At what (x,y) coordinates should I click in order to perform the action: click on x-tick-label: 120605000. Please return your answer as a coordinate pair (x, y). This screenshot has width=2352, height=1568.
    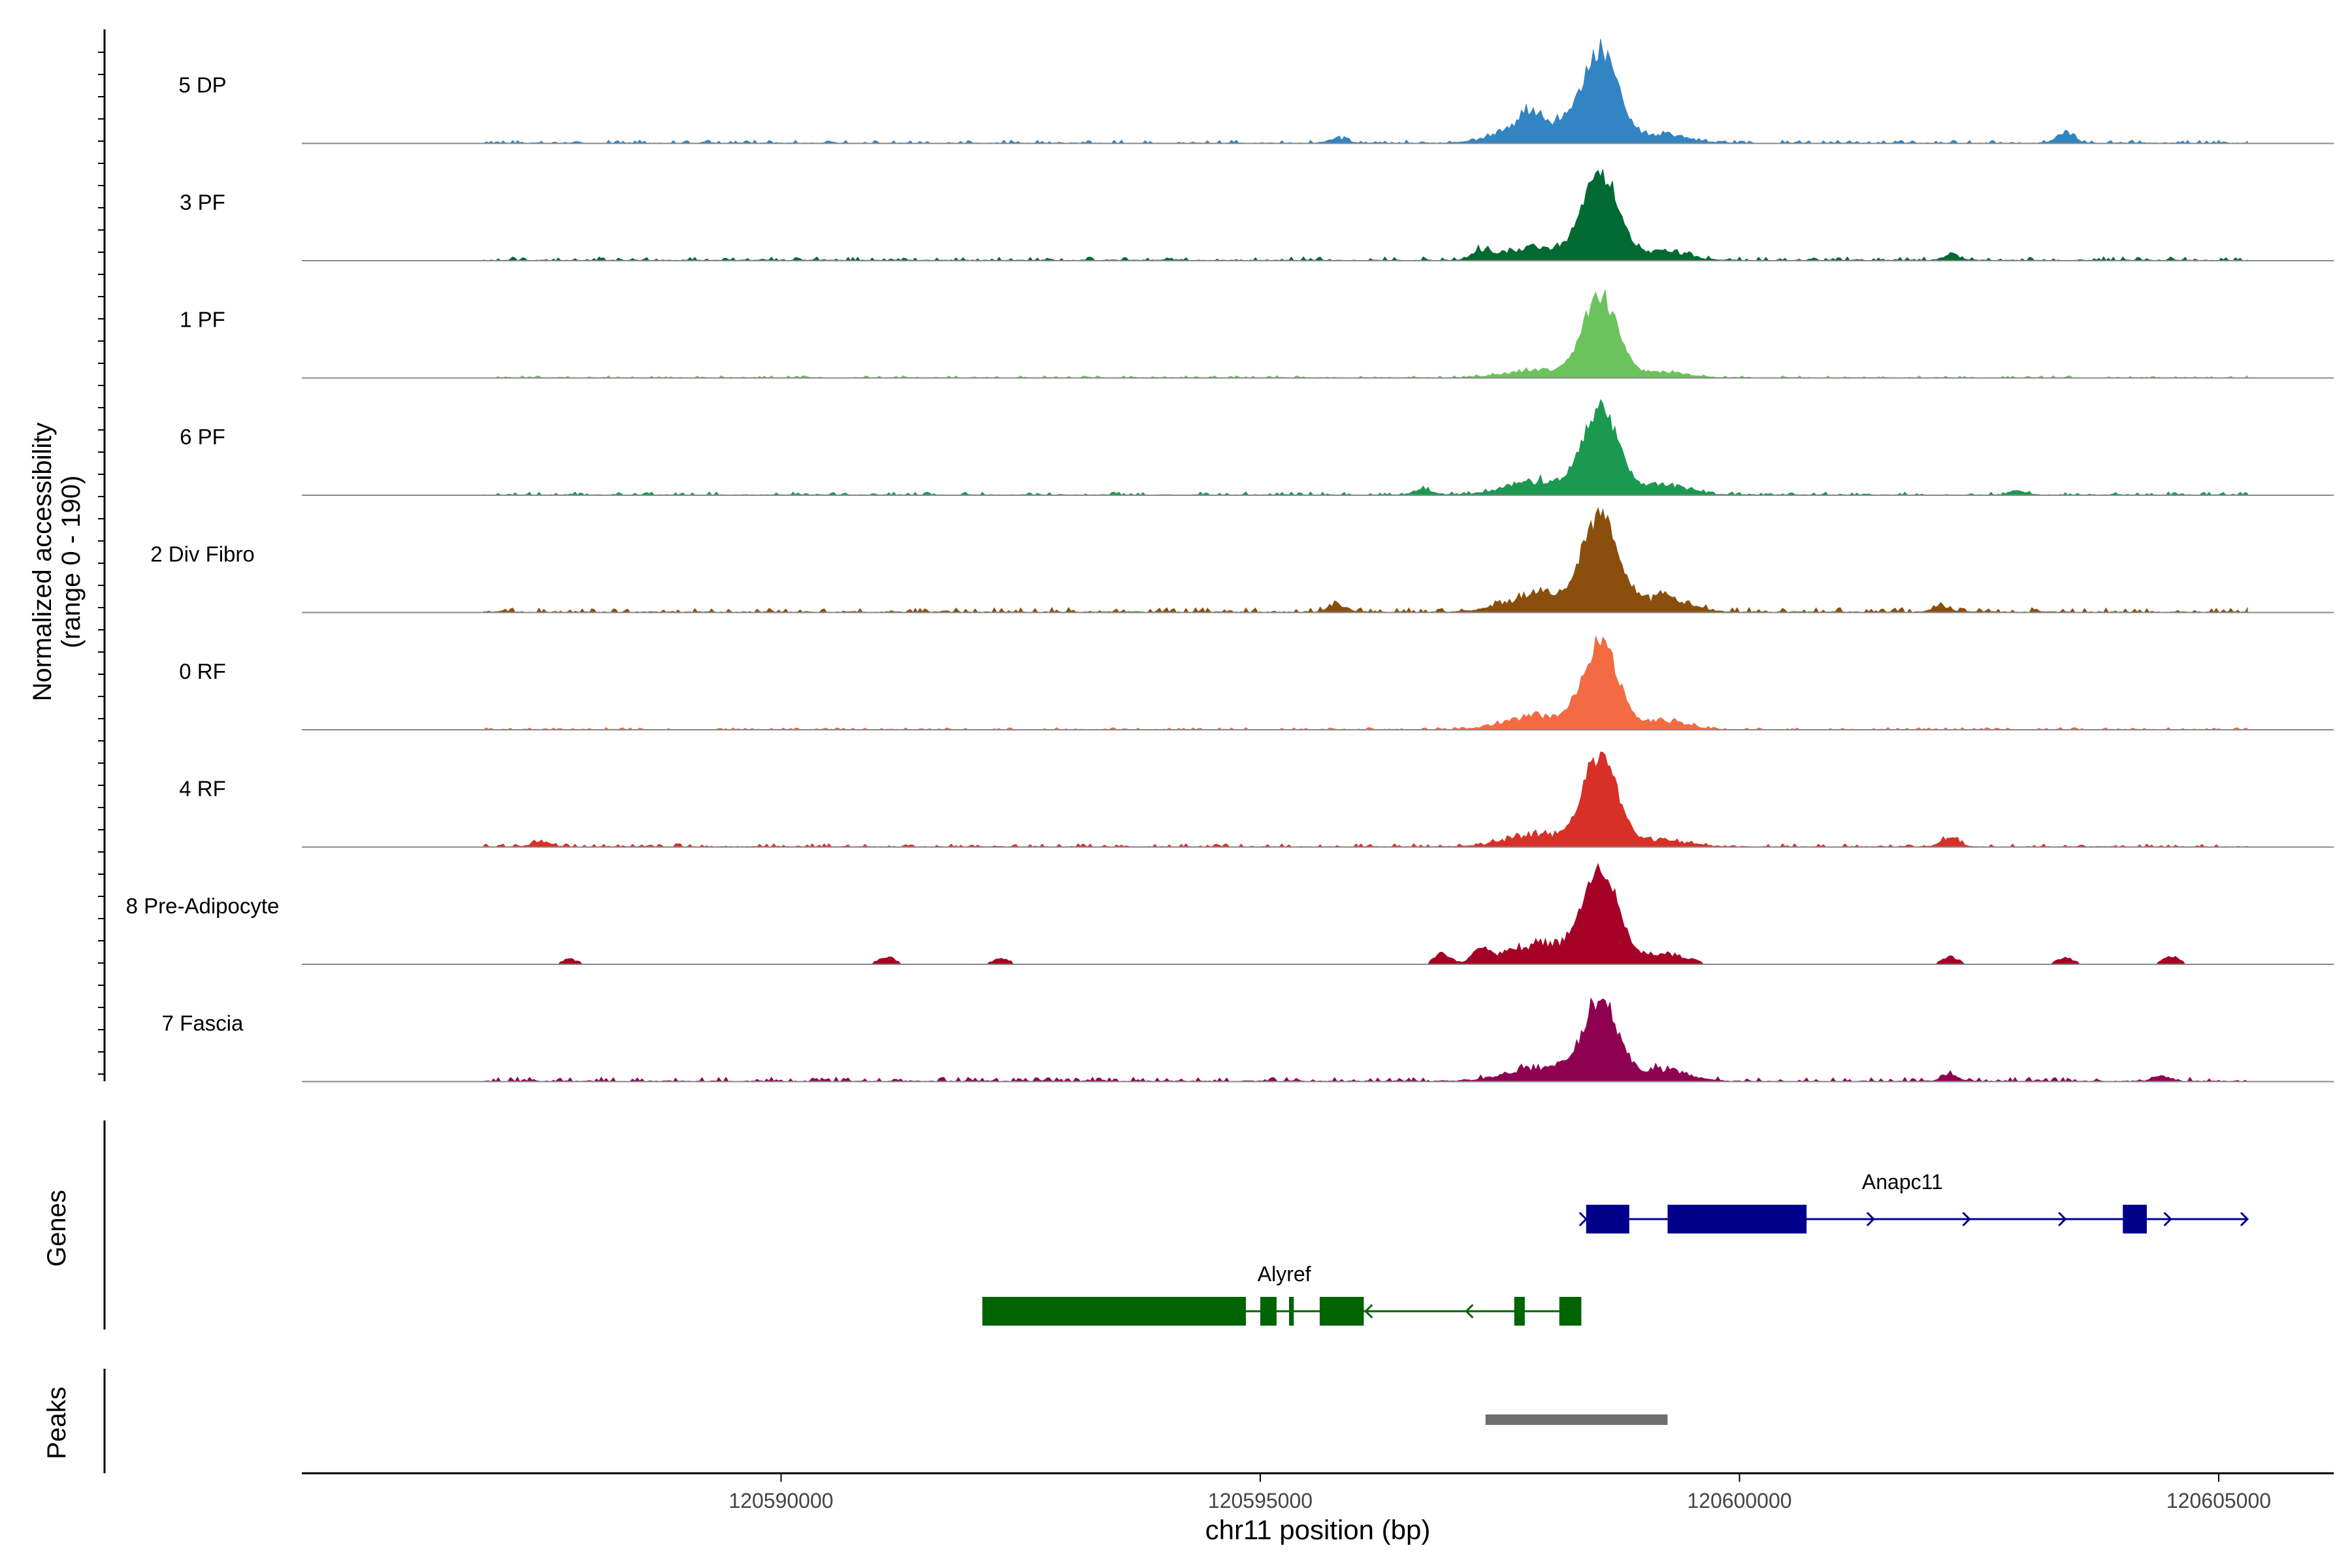
    Looking at the image, I should click on (2218, 1500).